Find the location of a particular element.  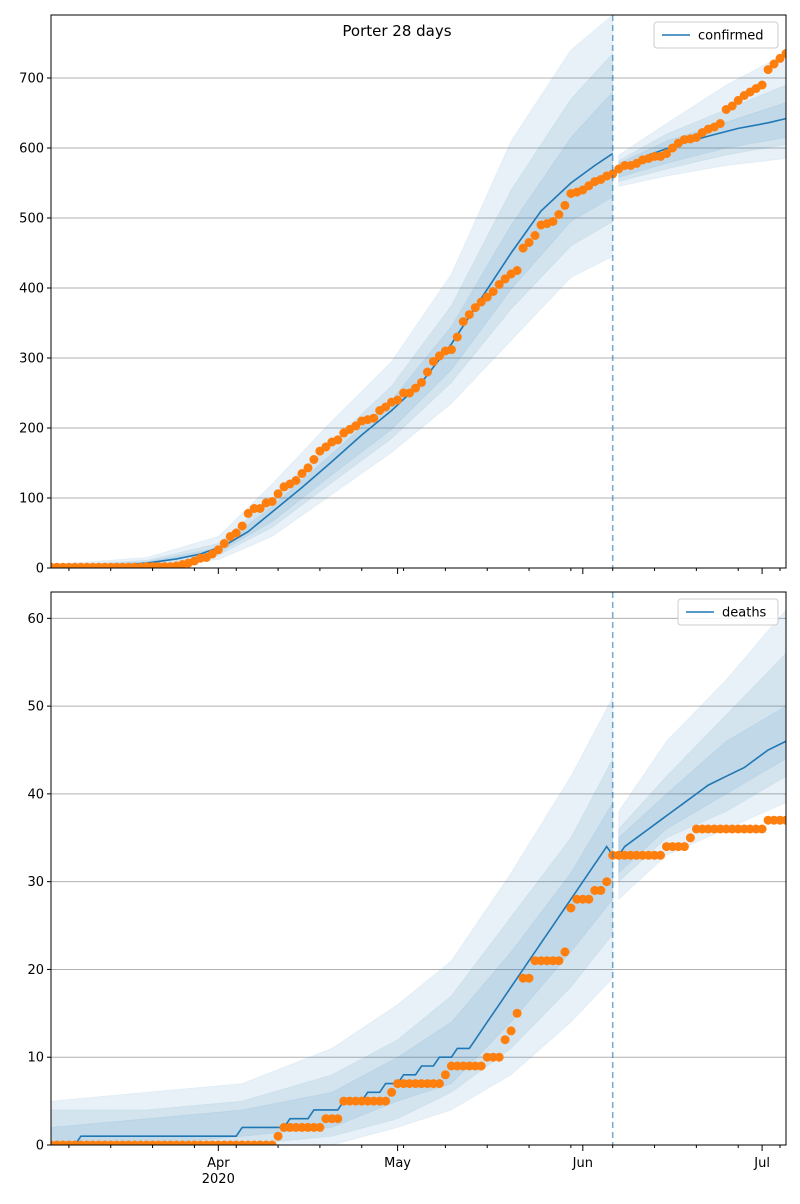

y-tick-label: 50 is located at coordinates (35, 707).